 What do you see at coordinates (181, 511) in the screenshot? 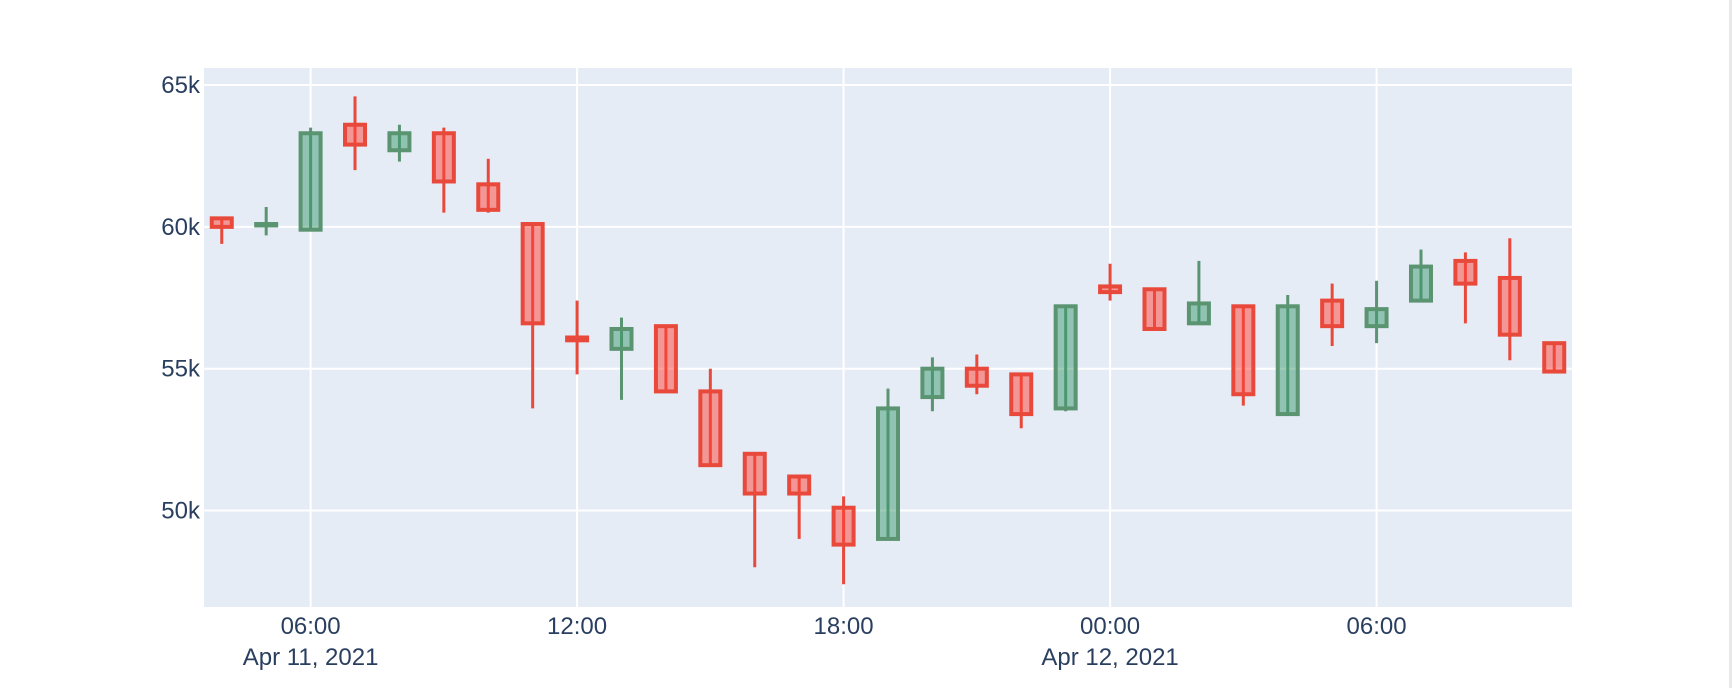
I see `y-tick-label: 50k` at bounding box center [181, 511].